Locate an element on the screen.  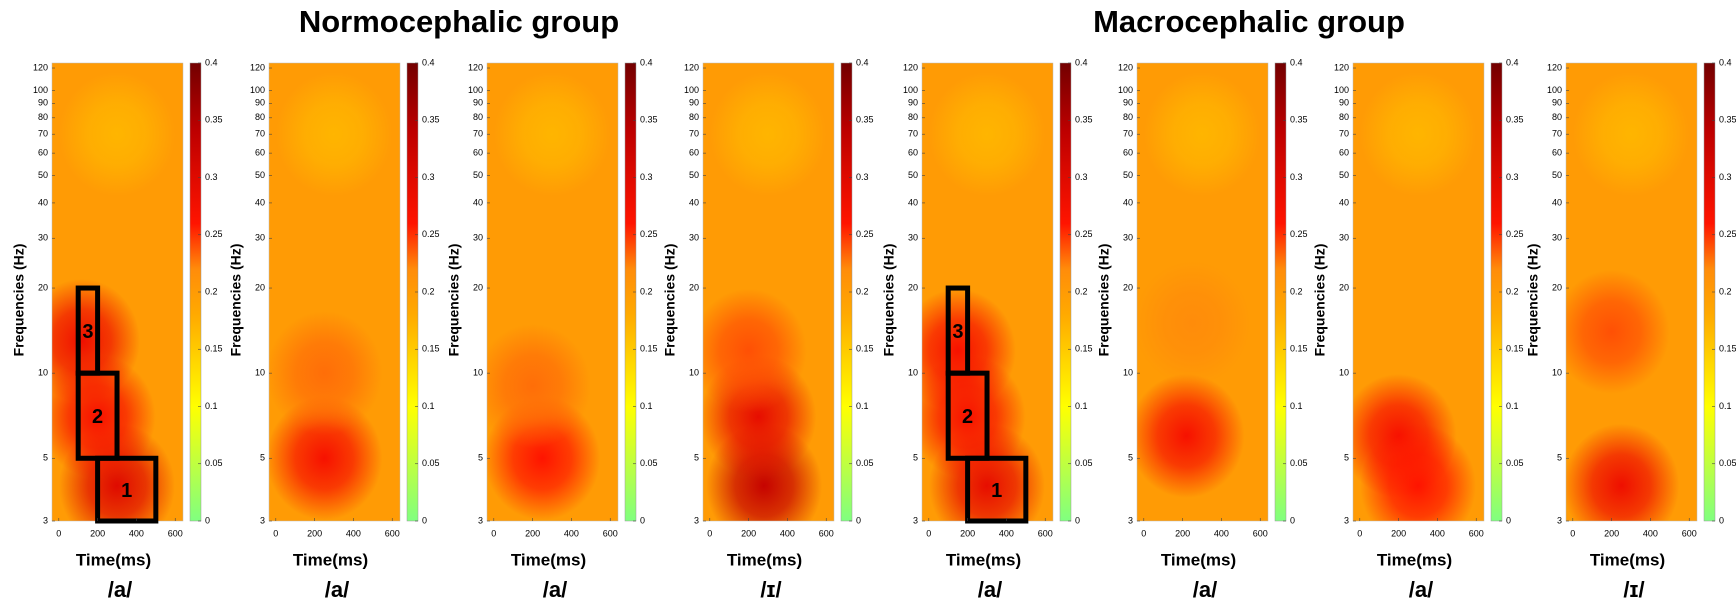
y-tick-label: 50 is located at coordinates (43, 175).